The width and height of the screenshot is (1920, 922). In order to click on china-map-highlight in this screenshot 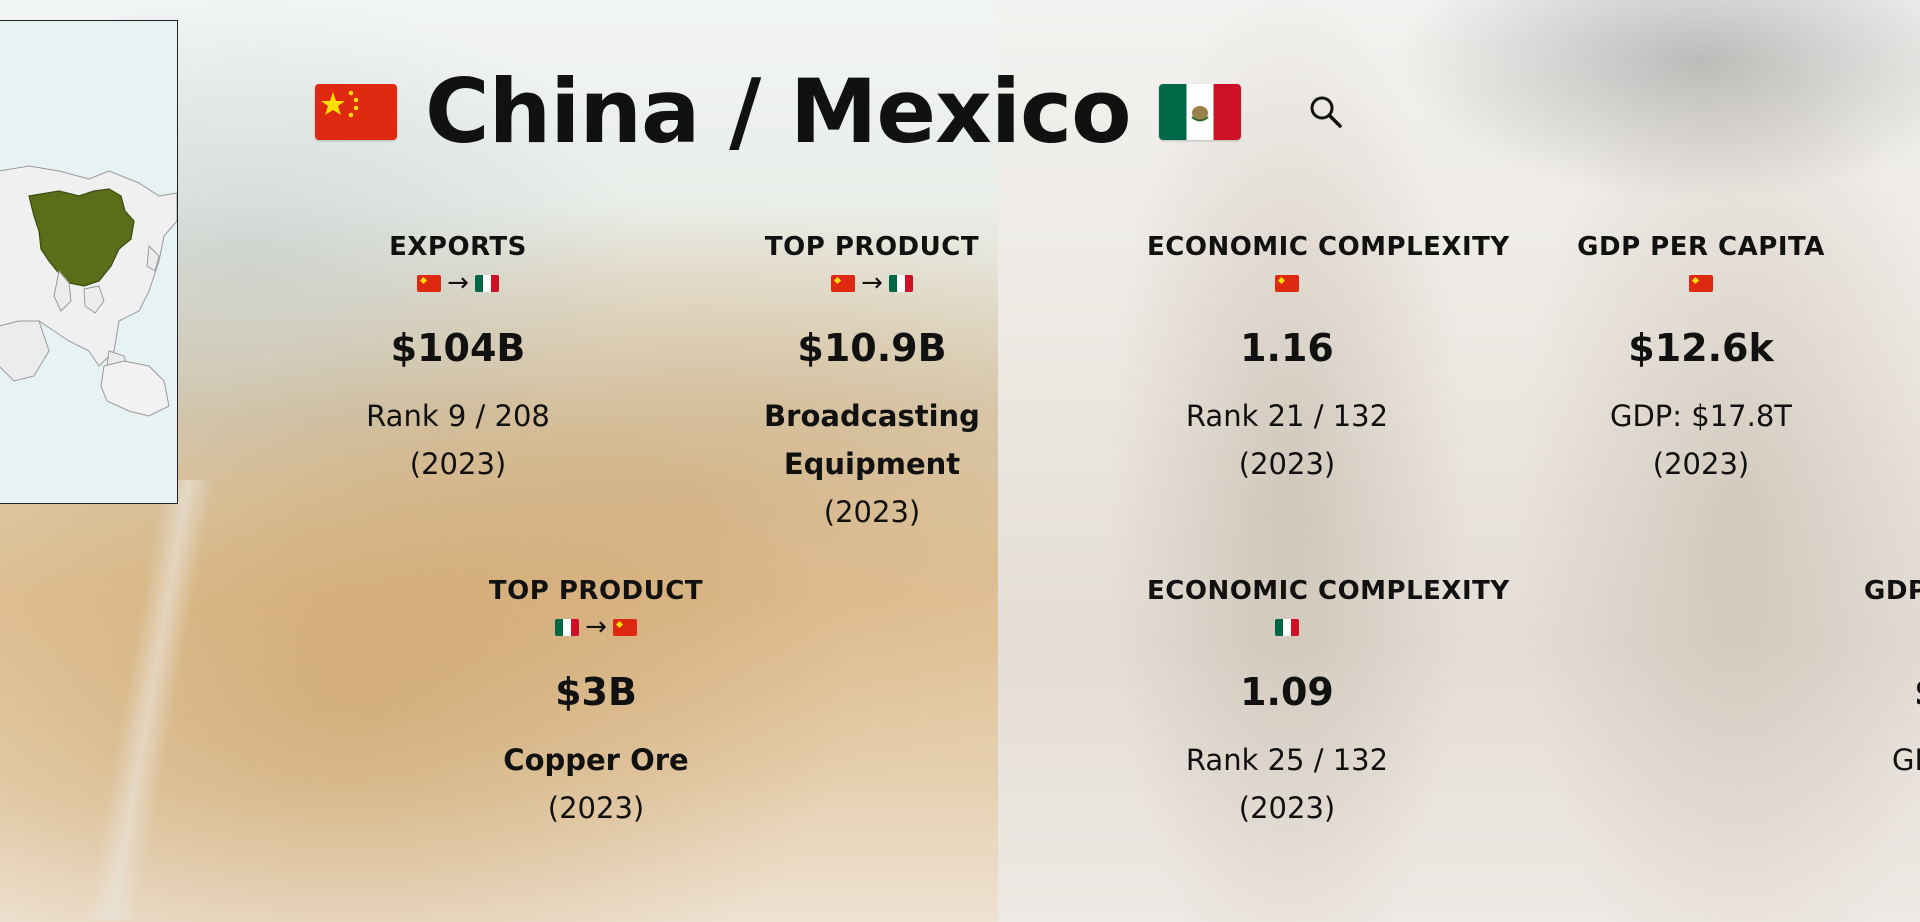, I will do `click(81, 237)`.